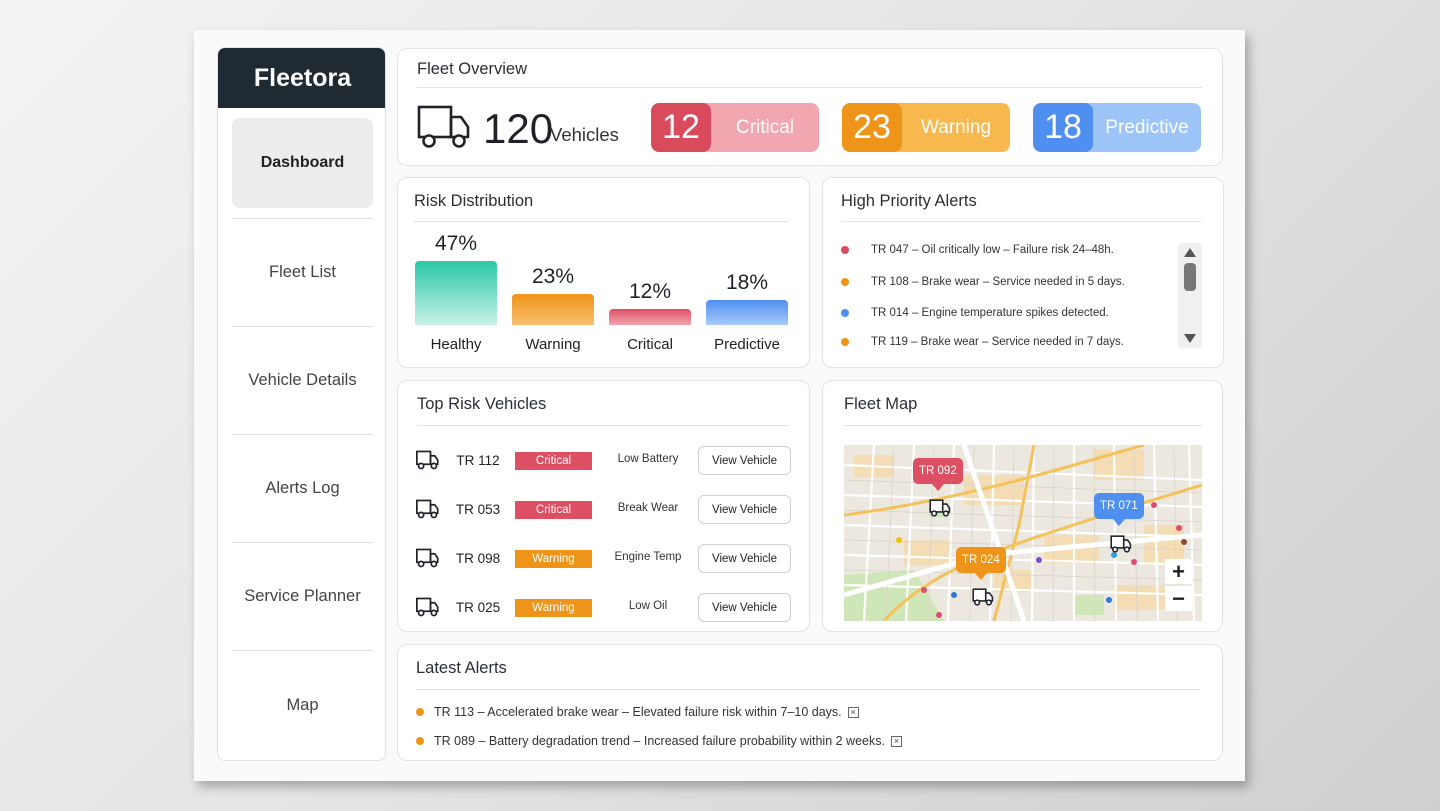 This screenshot has width=1440, height=811. I want to click on map-background, so click(1023, 533).